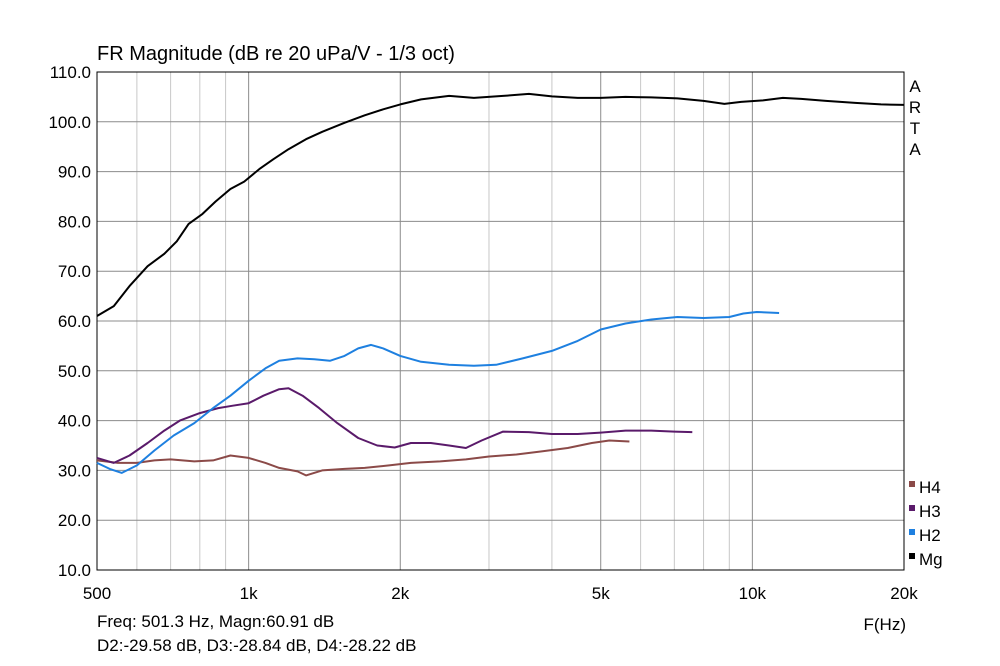 Image resolution: width=1000 pixels, height=666 pixels. Describe the element at coordinates (912, 508) in the screenshot. I see `legend-swatch-h3` at that location.